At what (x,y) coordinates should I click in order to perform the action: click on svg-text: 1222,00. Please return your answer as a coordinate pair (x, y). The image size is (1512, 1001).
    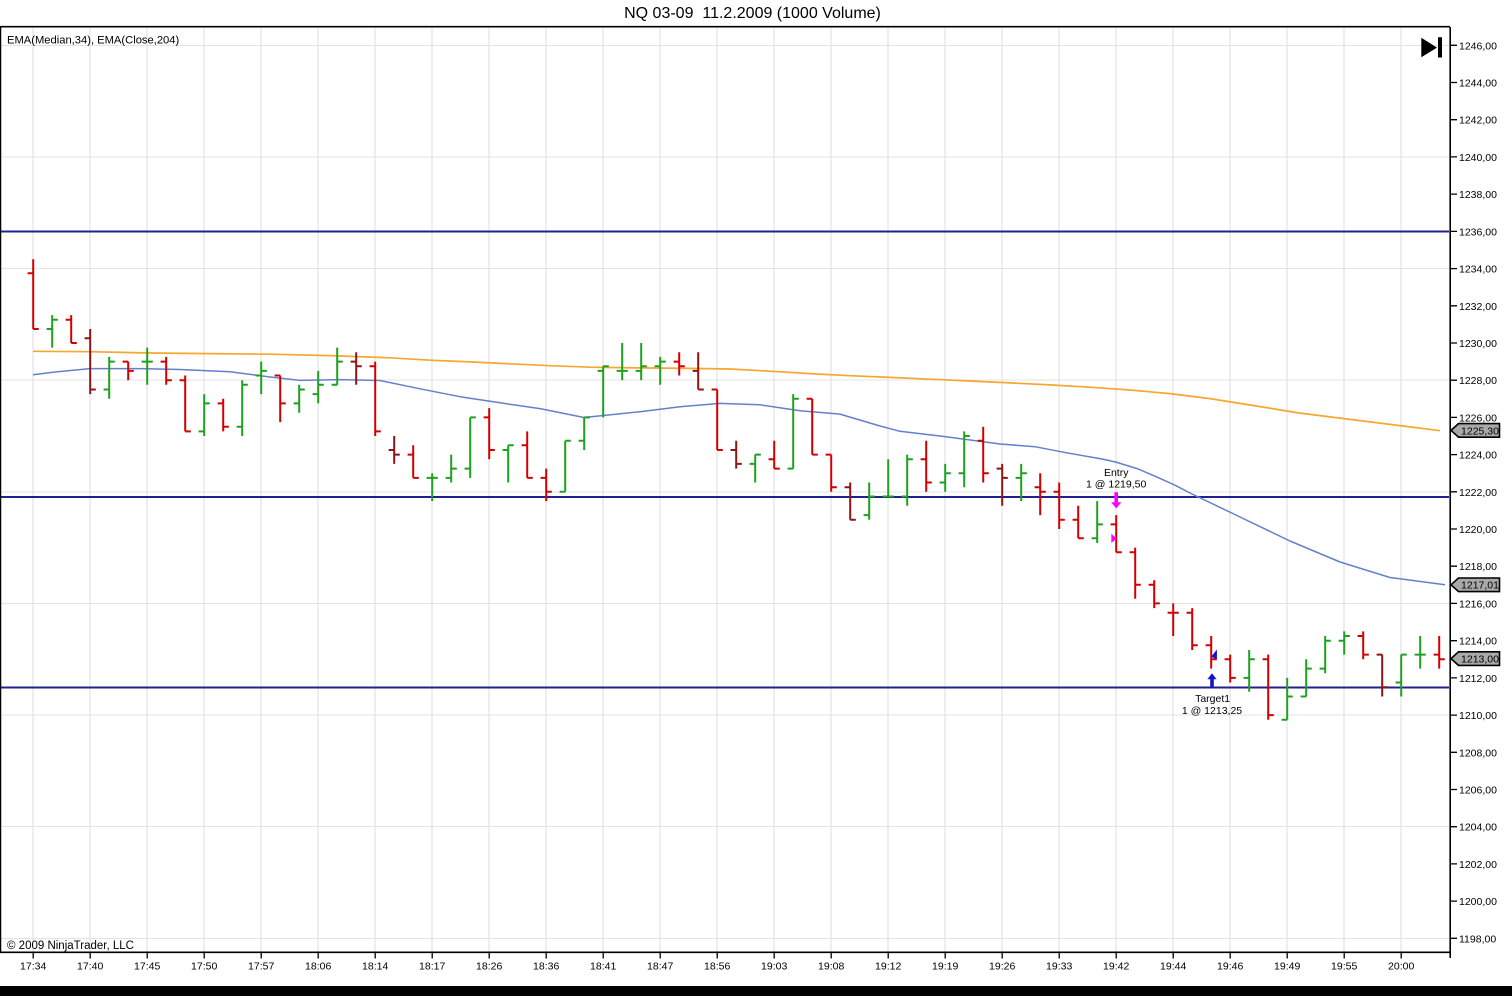
    Looking at the image, I should click on (1478, 493).